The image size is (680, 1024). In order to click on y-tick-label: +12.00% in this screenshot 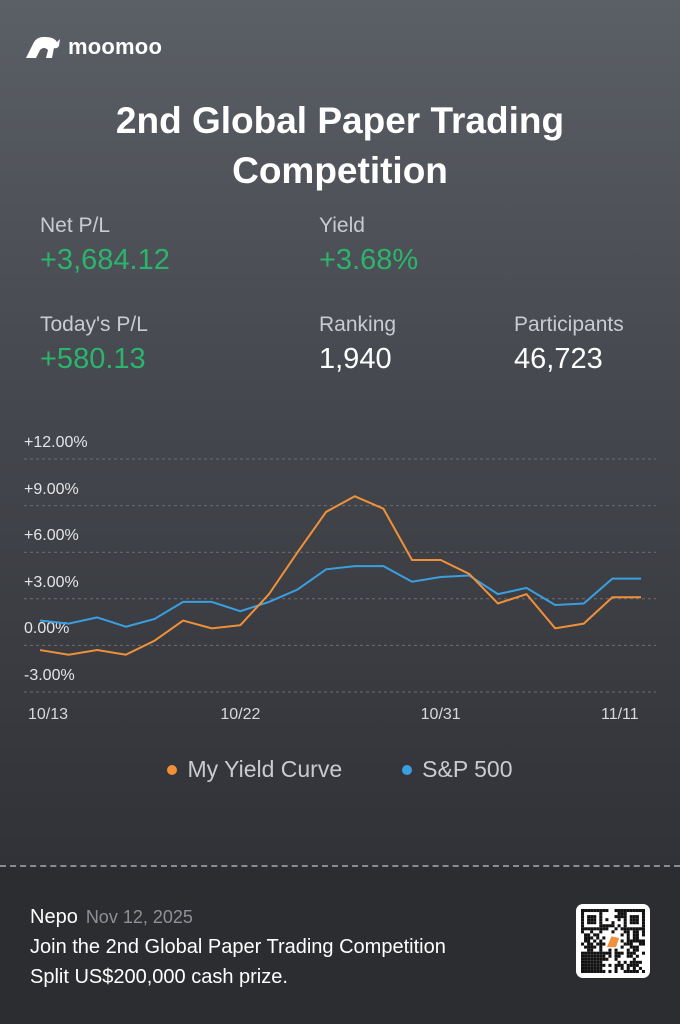, I will do `click(56, 442)`.